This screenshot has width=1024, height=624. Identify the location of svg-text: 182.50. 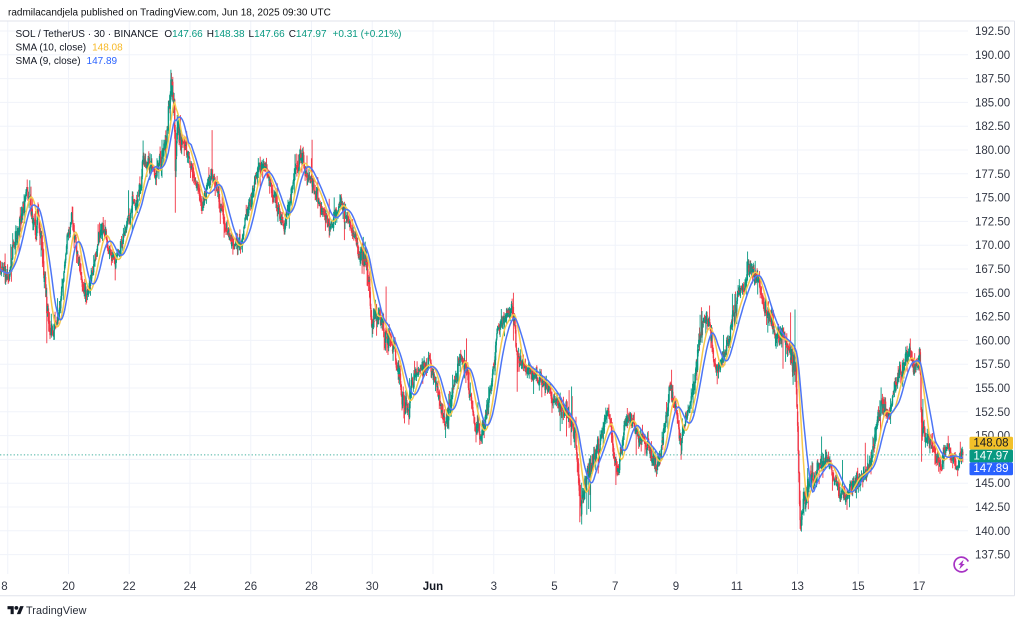
(992, 127).